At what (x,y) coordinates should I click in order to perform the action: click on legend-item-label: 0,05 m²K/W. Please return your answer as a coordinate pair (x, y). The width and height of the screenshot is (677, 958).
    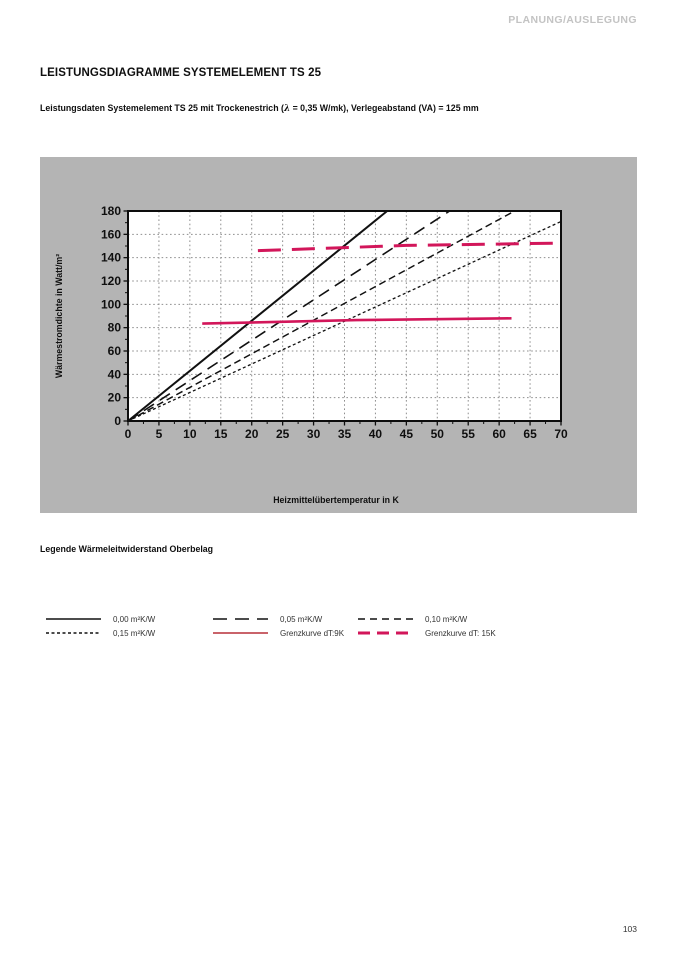
    Looking at the image, I should click on (301, 619).